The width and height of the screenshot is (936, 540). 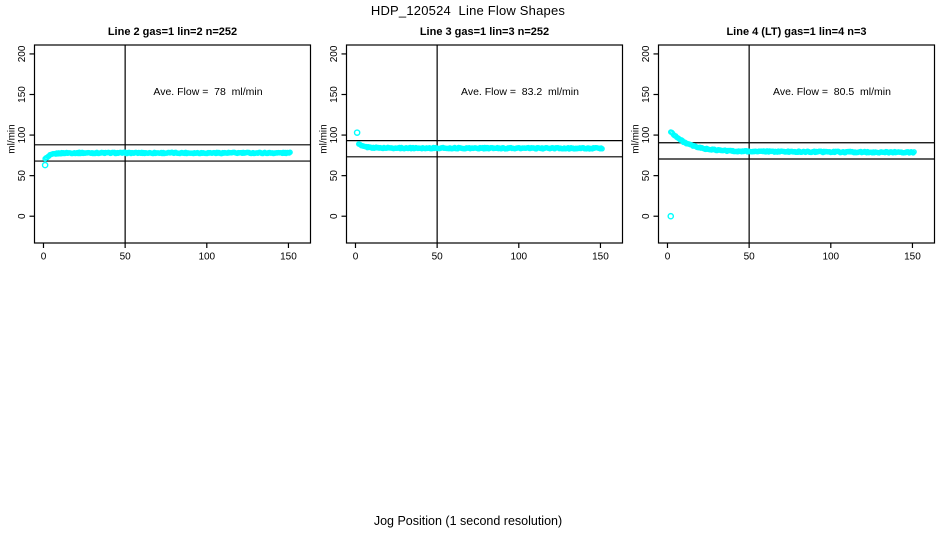 I want to click on scatter-plot-line-3: 0 50 100 150 0 50 100 150 200, so click(x=476, y=153).